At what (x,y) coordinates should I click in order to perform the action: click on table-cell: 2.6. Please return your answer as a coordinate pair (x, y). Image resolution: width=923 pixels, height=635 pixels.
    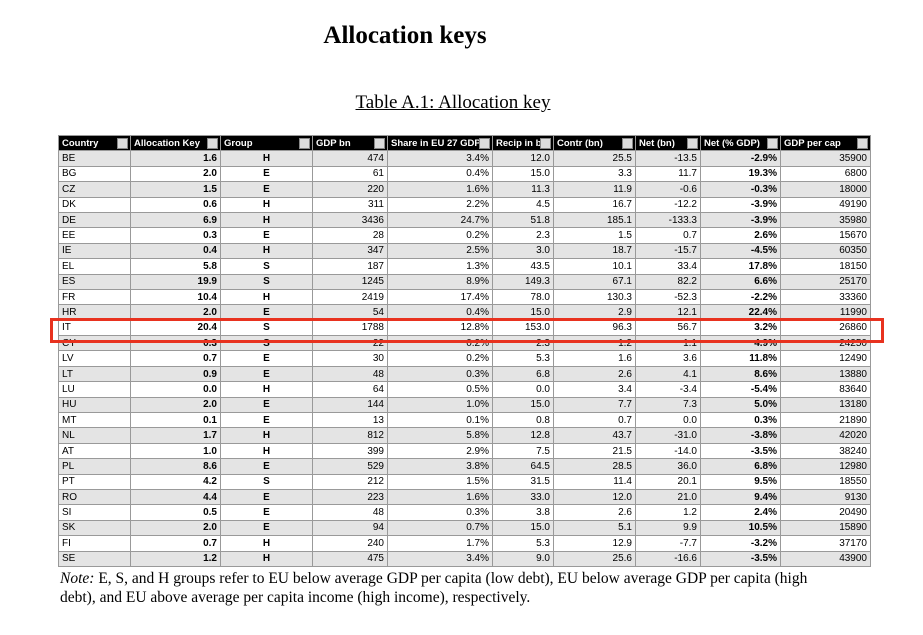
    Looking at the image, I should click on (594, 512).